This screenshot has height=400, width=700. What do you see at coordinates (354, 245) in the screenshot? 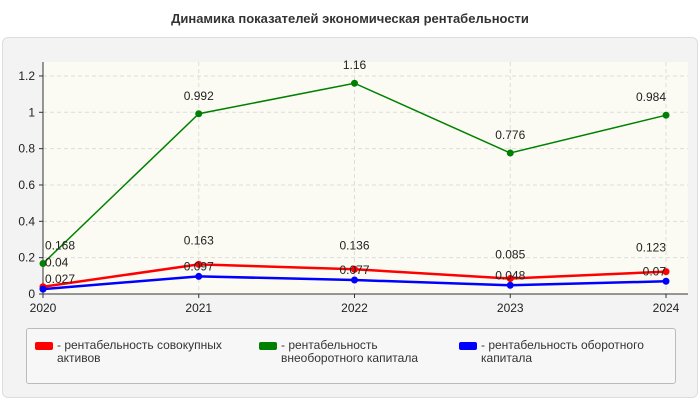
I see `data-label: 0.136` at bounding box center [354, 245].